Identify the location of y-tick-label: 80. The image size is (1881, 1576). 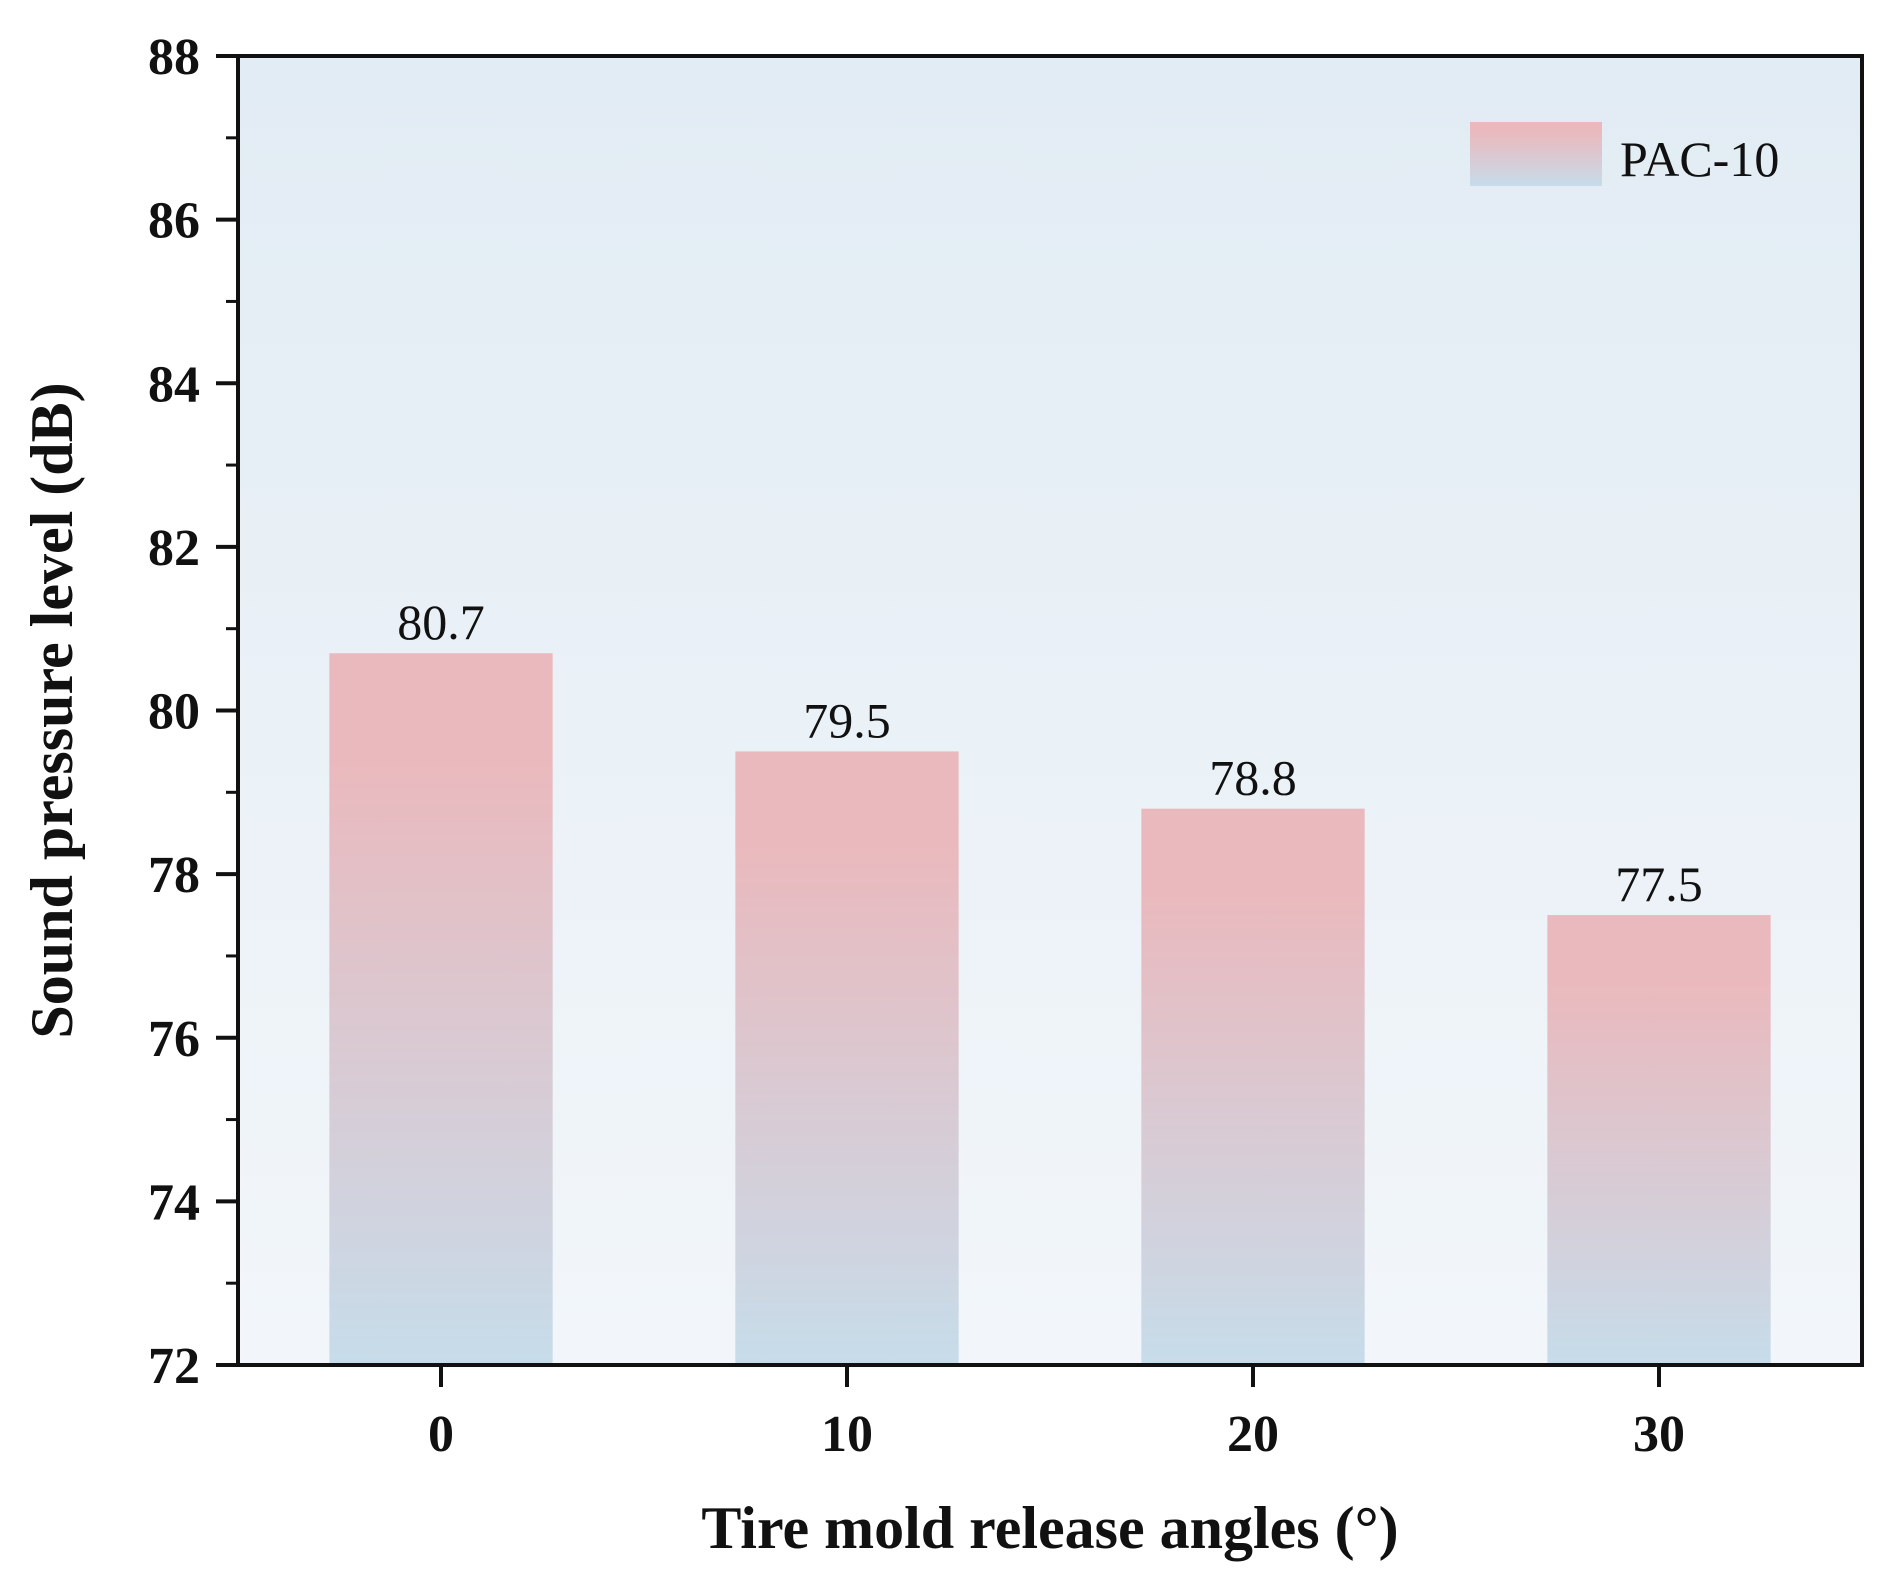
(174, 712).